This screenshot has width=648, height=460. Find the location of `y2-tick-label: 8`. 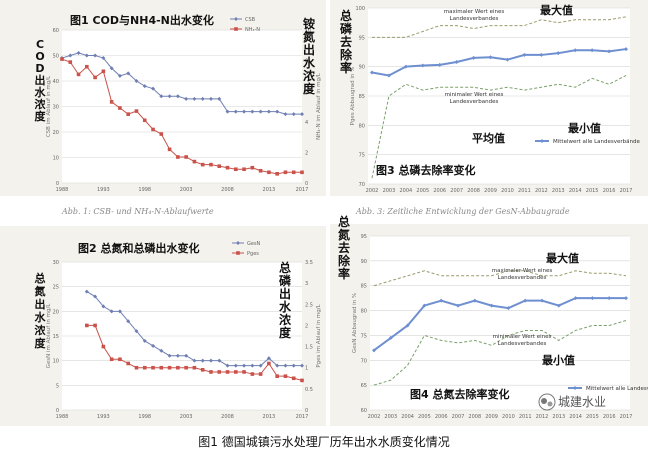

y2-tick-label: 8 is located at coordinates (306, 62).